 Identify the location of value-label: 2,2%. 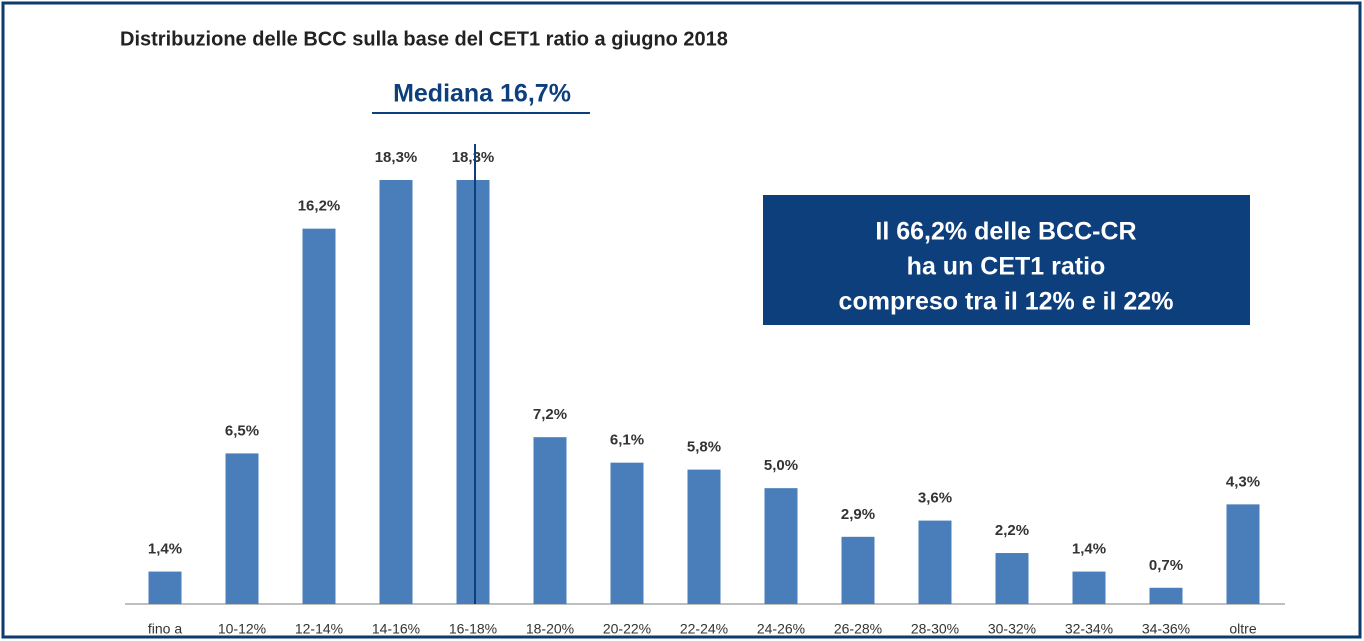
(1012, 530).